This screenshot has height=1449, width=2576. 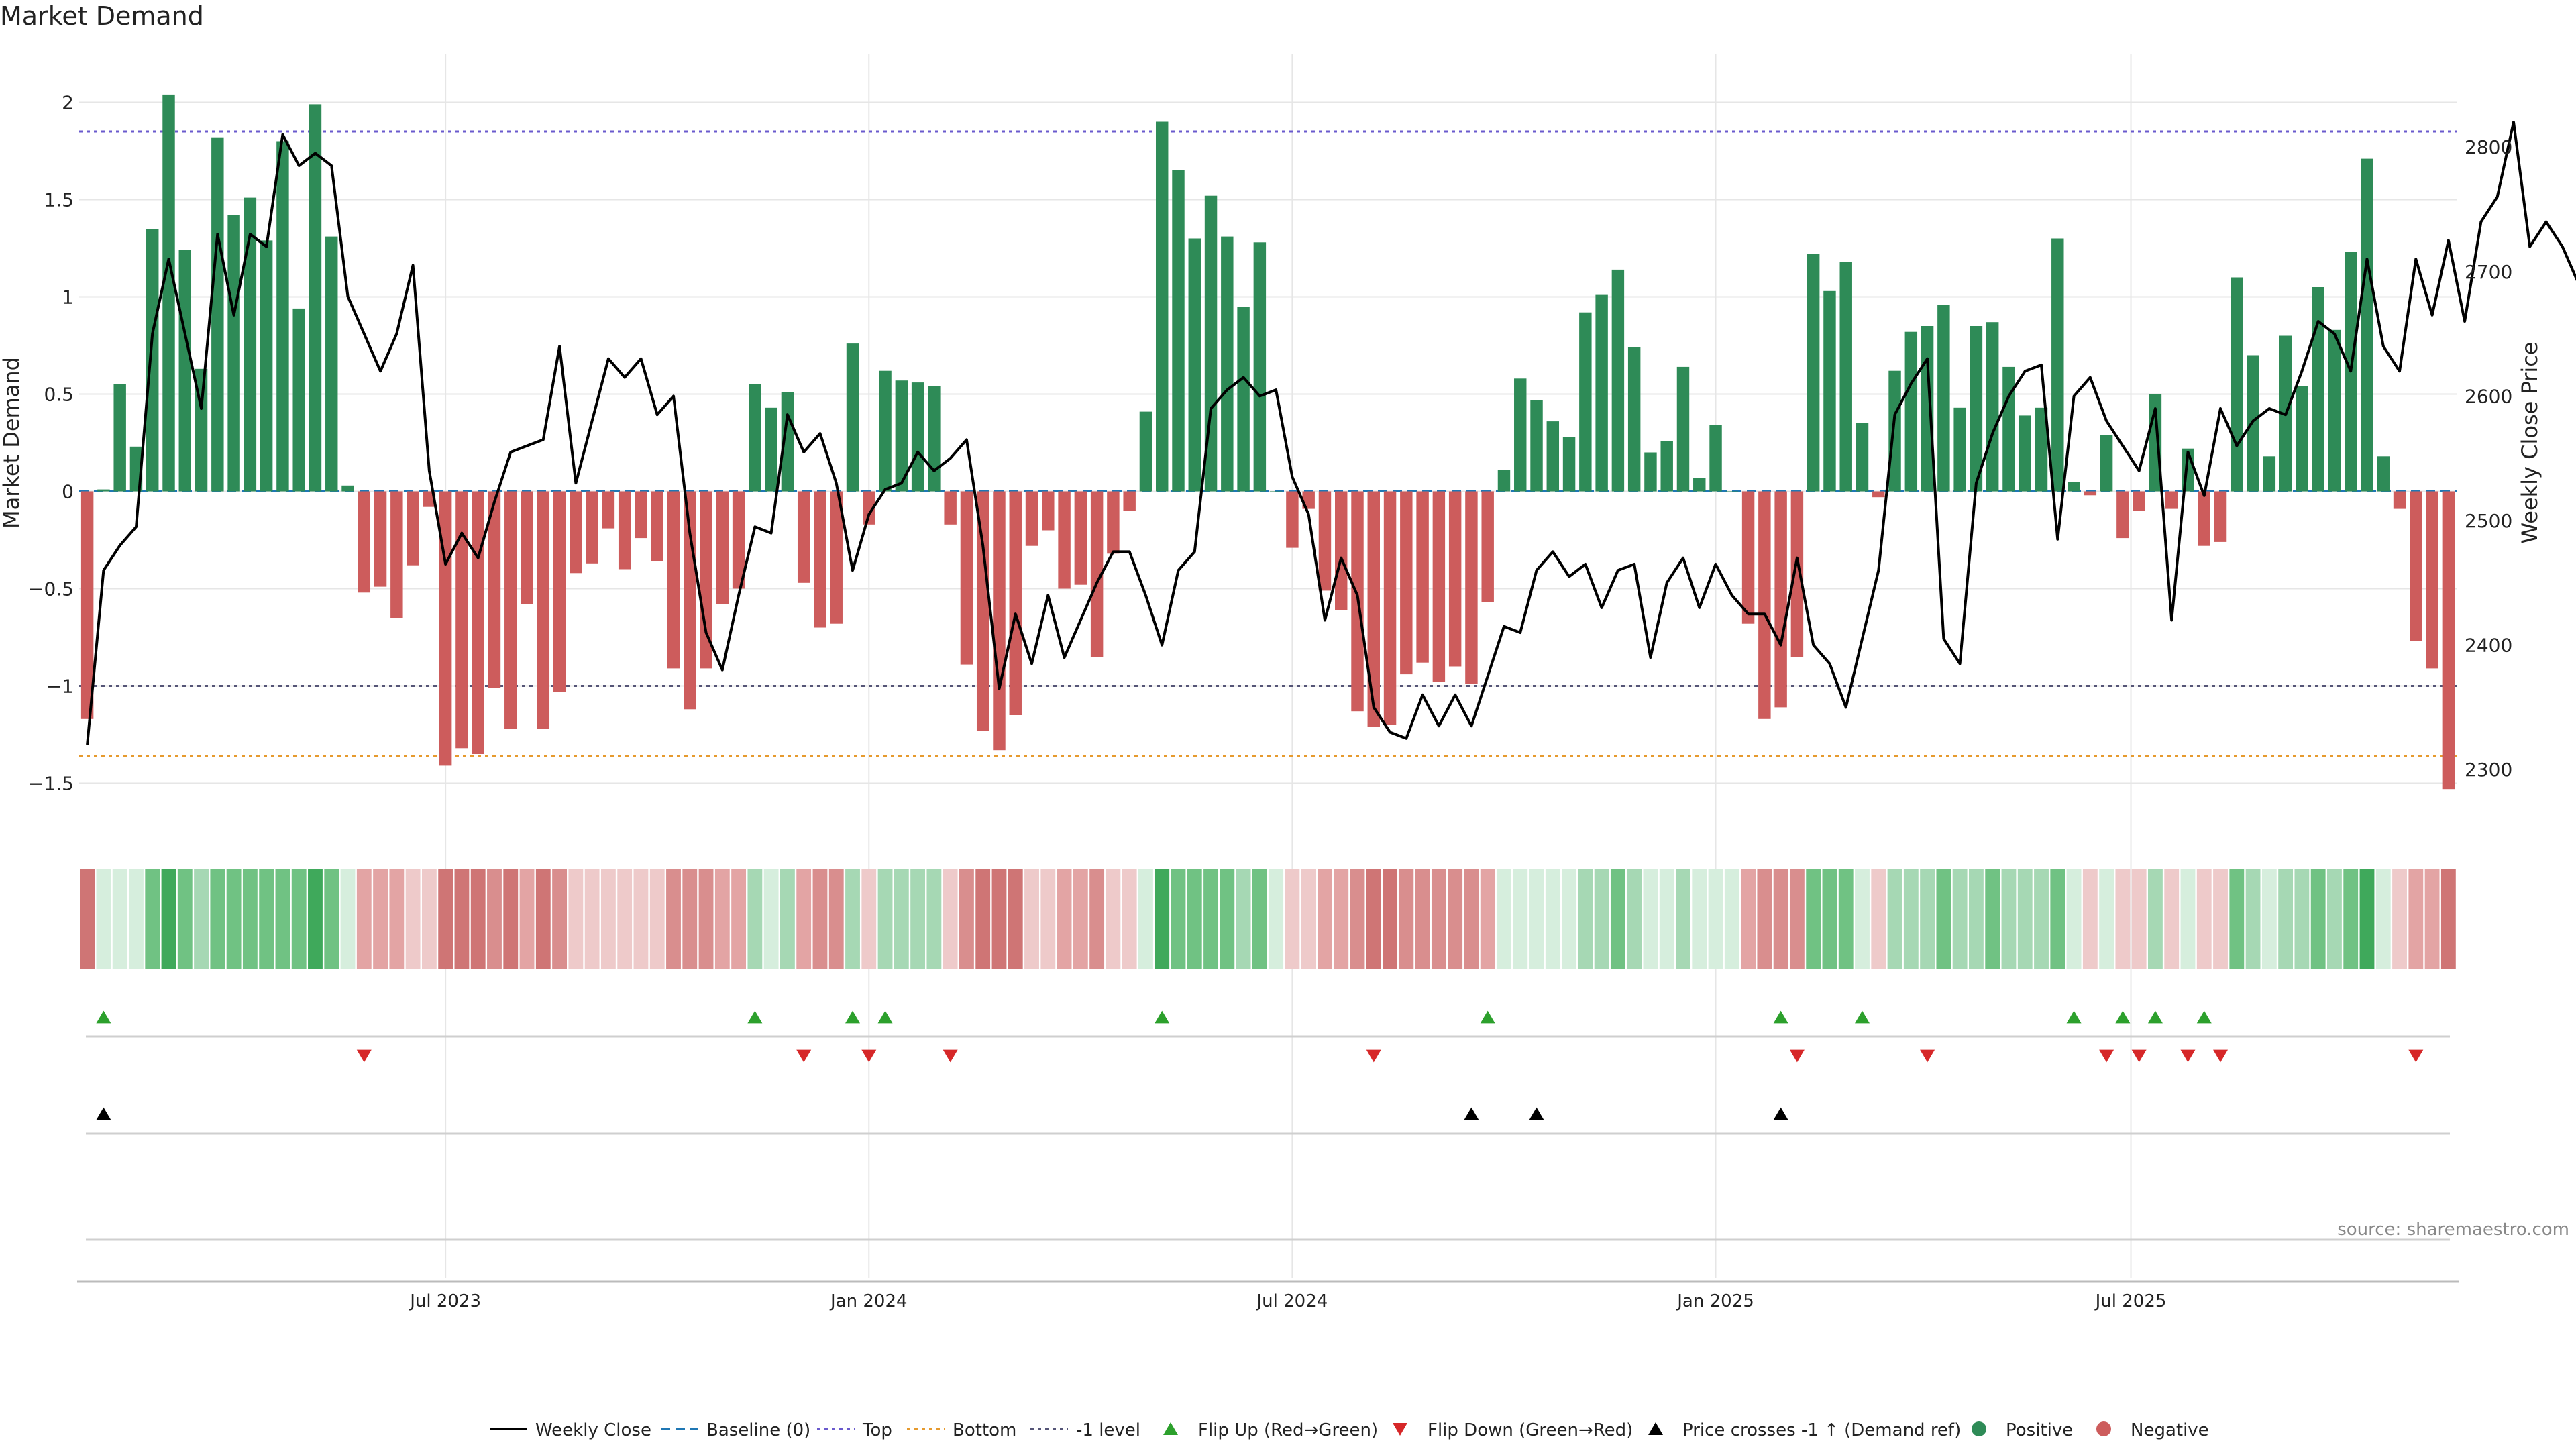 I want to click on legend-label: Positive, so click(x=2039, y=1430).